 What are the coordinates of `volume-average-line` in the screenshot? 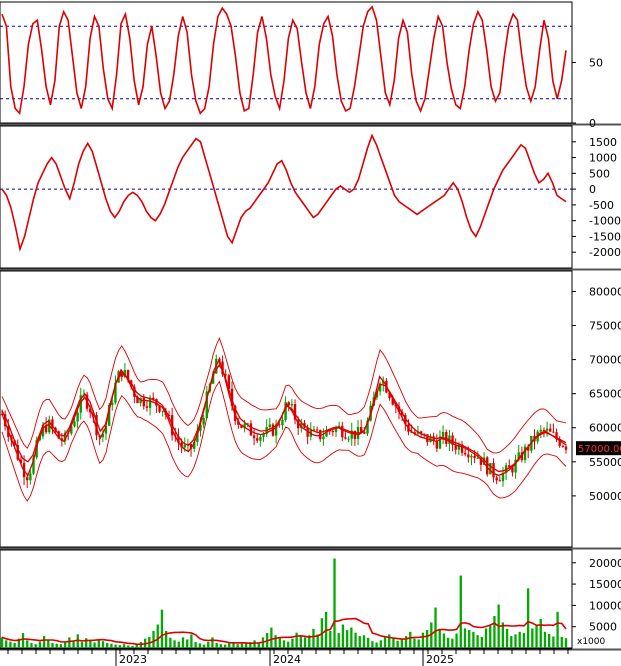 It's located at (284, 631).